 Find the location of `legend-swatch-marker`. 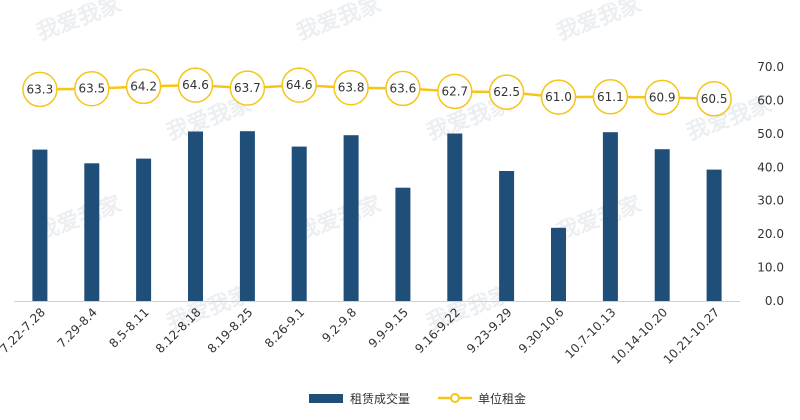

legend-swatch-marker is located at coordinates (455, 398).